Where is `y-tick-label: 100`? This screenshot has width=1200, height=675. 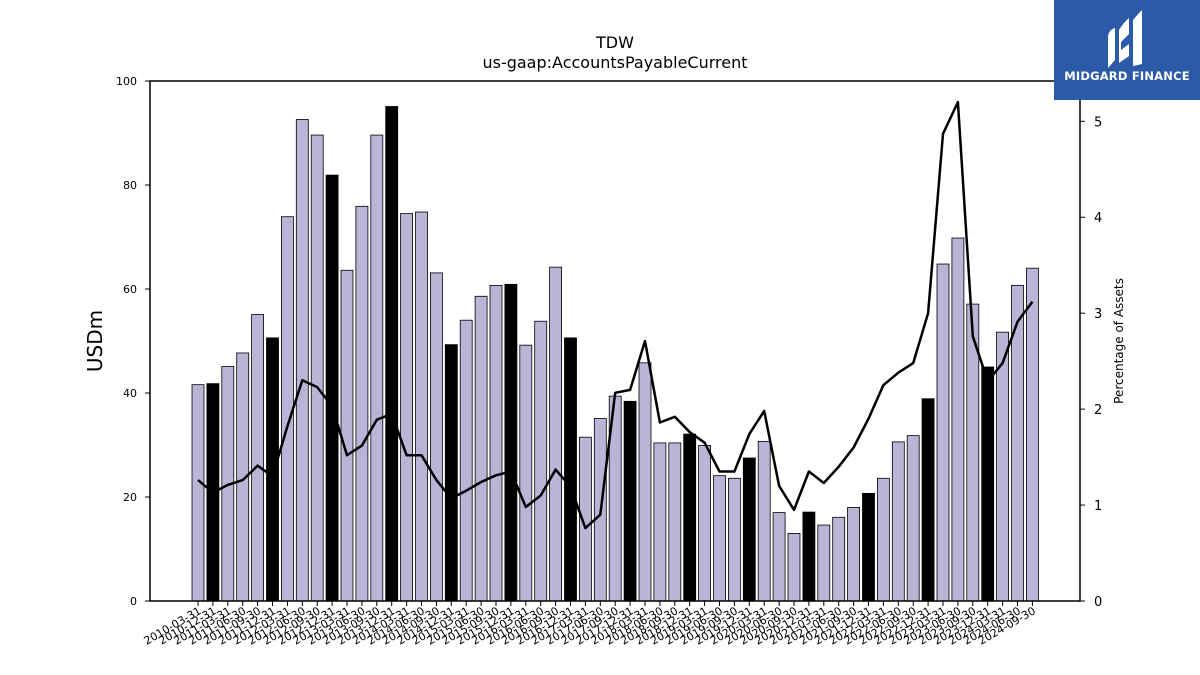
y-tick-label: 100 is located at coordinates (126, 81).